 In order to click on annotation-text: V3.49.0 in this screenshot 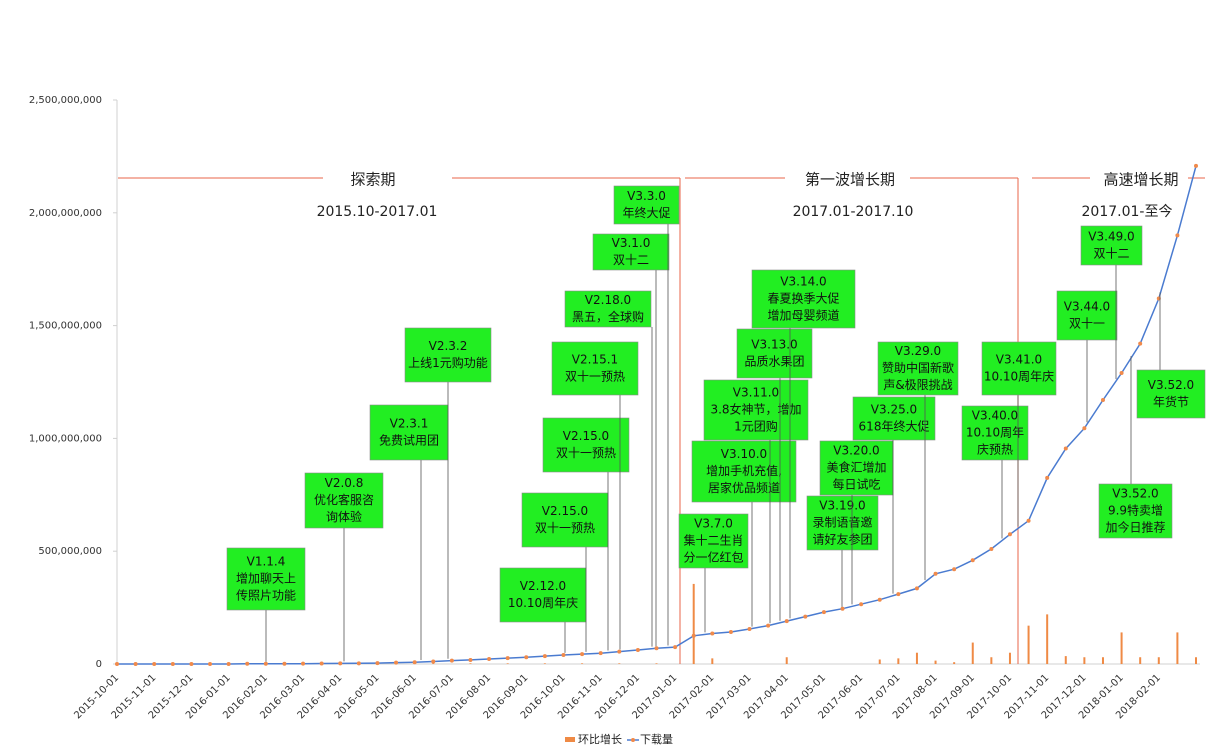, I will do `click(1111, 237)`.